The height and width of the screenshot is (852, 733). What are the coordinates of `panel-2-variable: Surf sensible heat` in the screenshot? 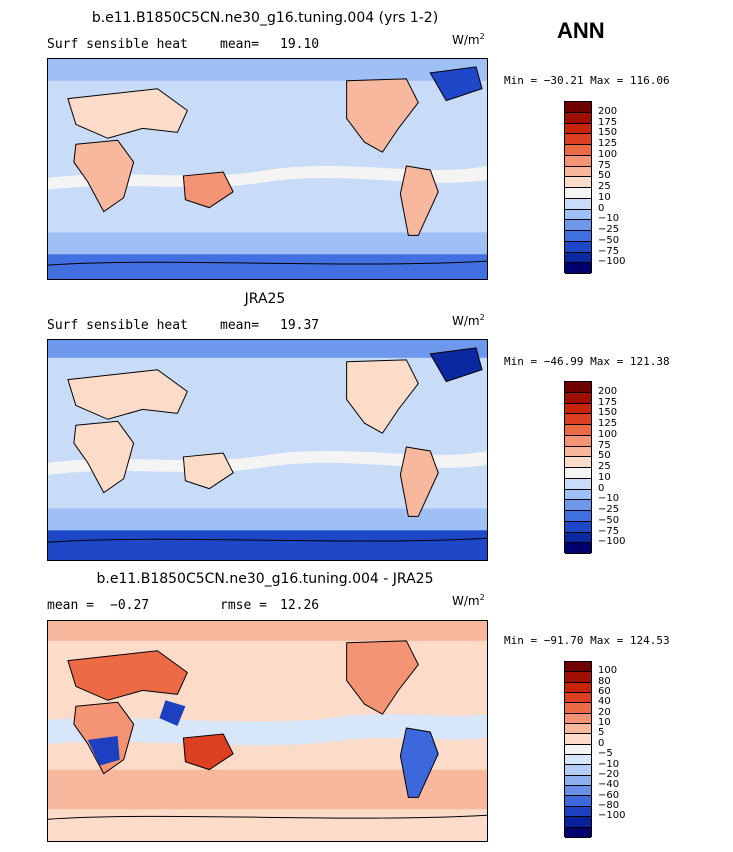 It's located at (117, 325).